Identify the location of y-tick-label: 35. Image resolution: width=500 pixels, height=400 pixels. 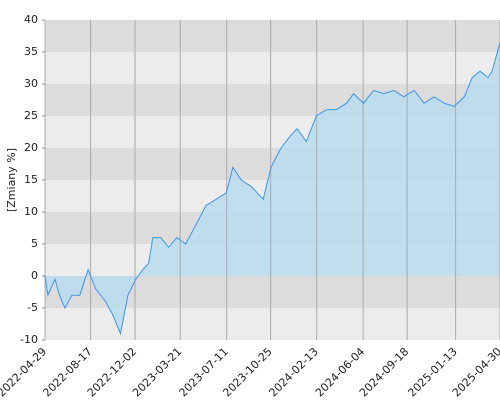
(31, 51).